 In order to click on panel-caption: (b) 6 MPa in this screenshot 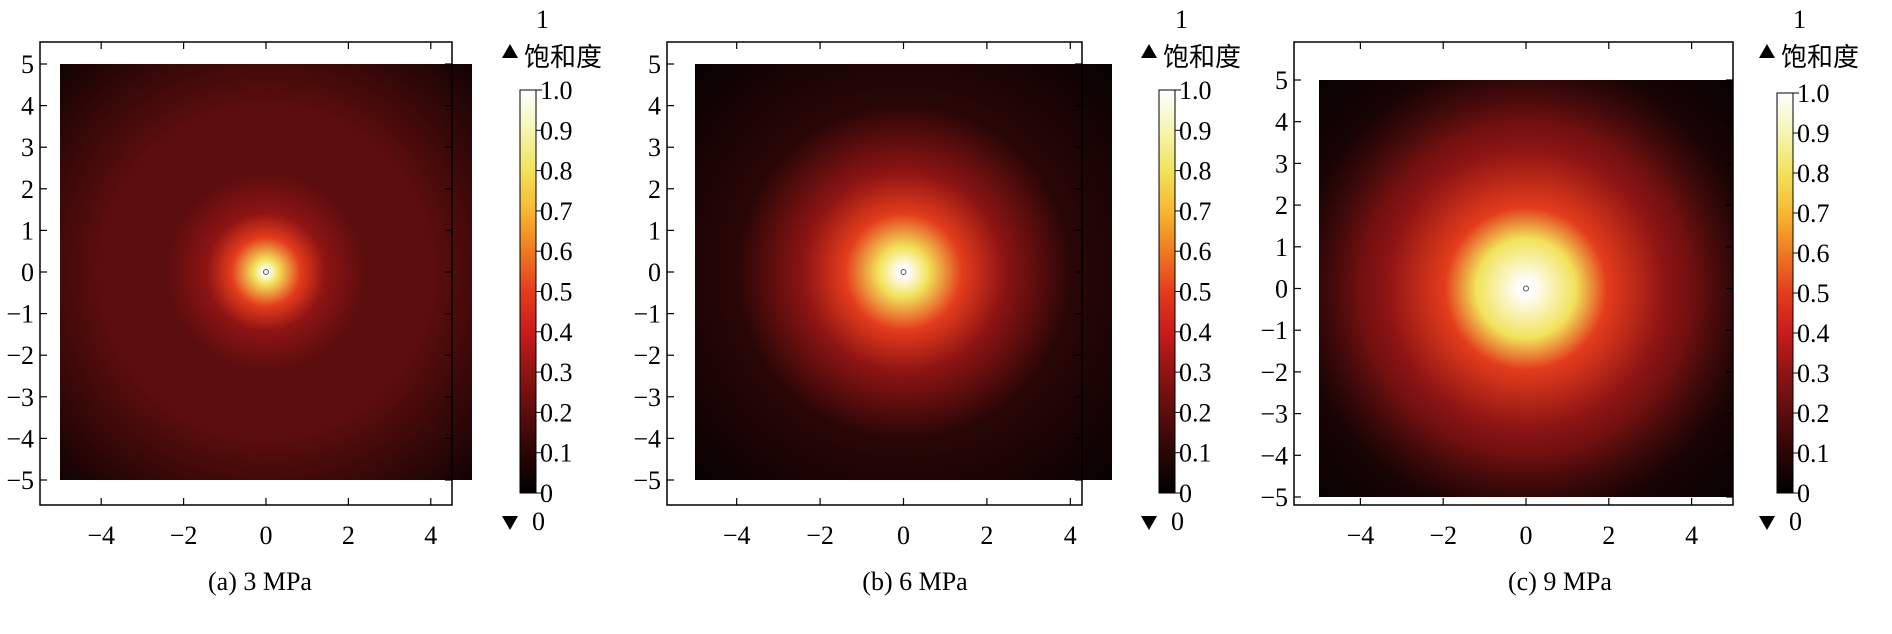, I will do `click(915, 581)`.